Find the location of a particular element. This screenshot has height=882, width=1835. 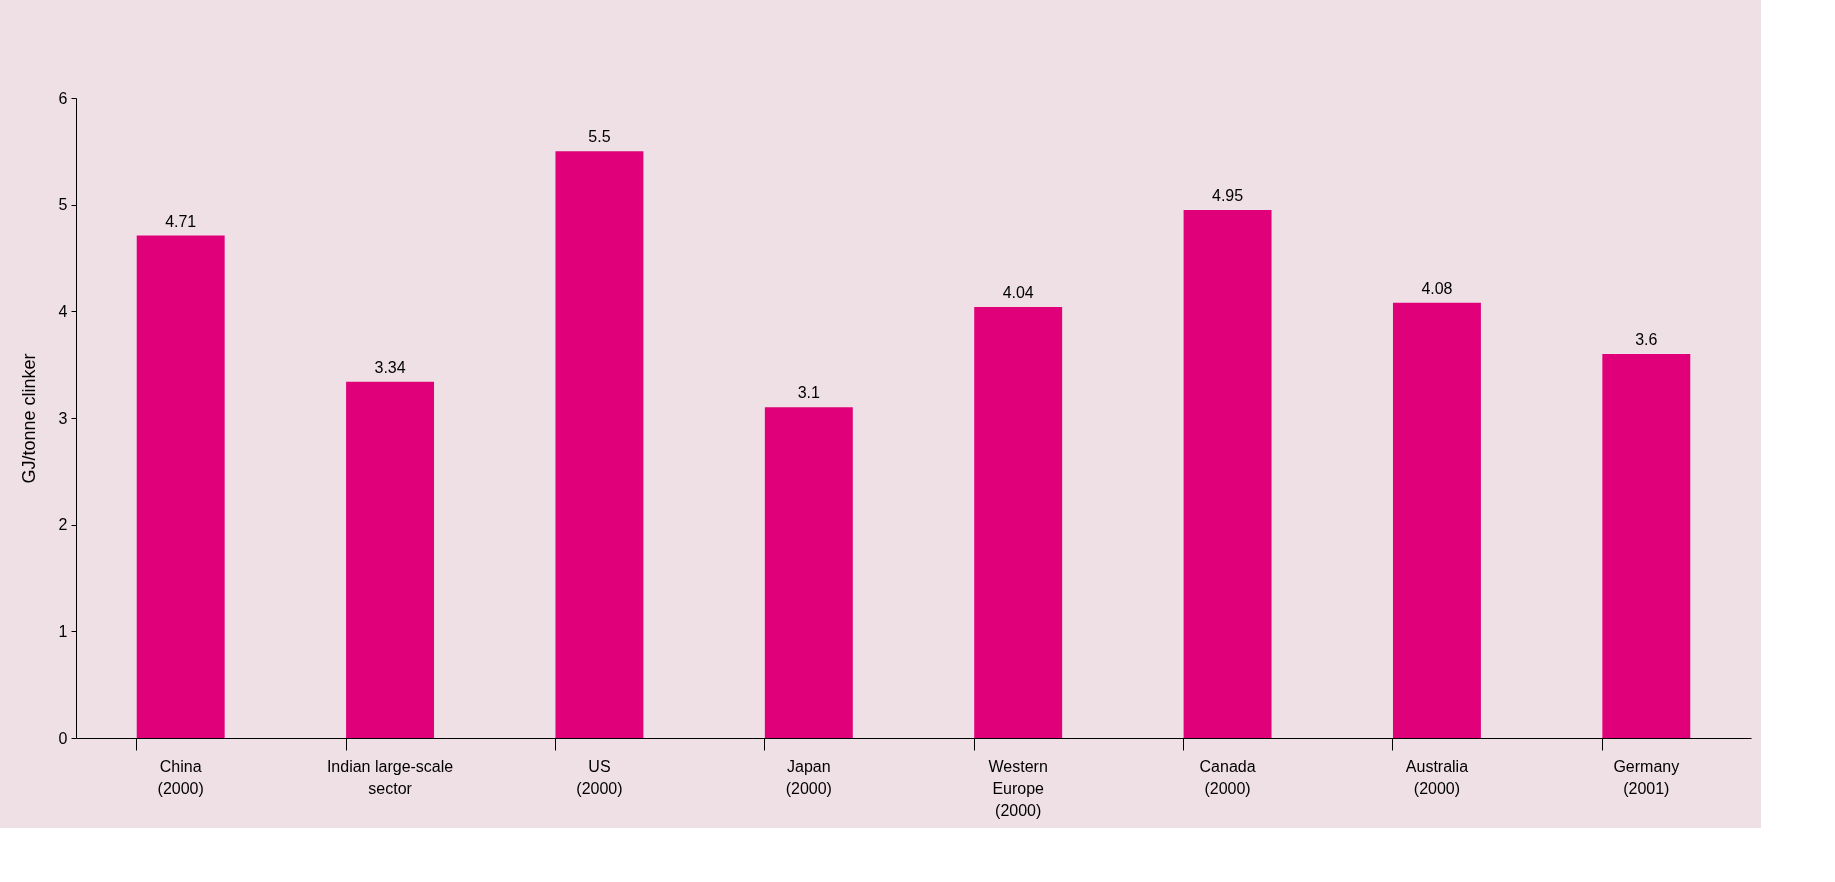

x-tick-label: US (2000) is located at coordinates (599, 777).